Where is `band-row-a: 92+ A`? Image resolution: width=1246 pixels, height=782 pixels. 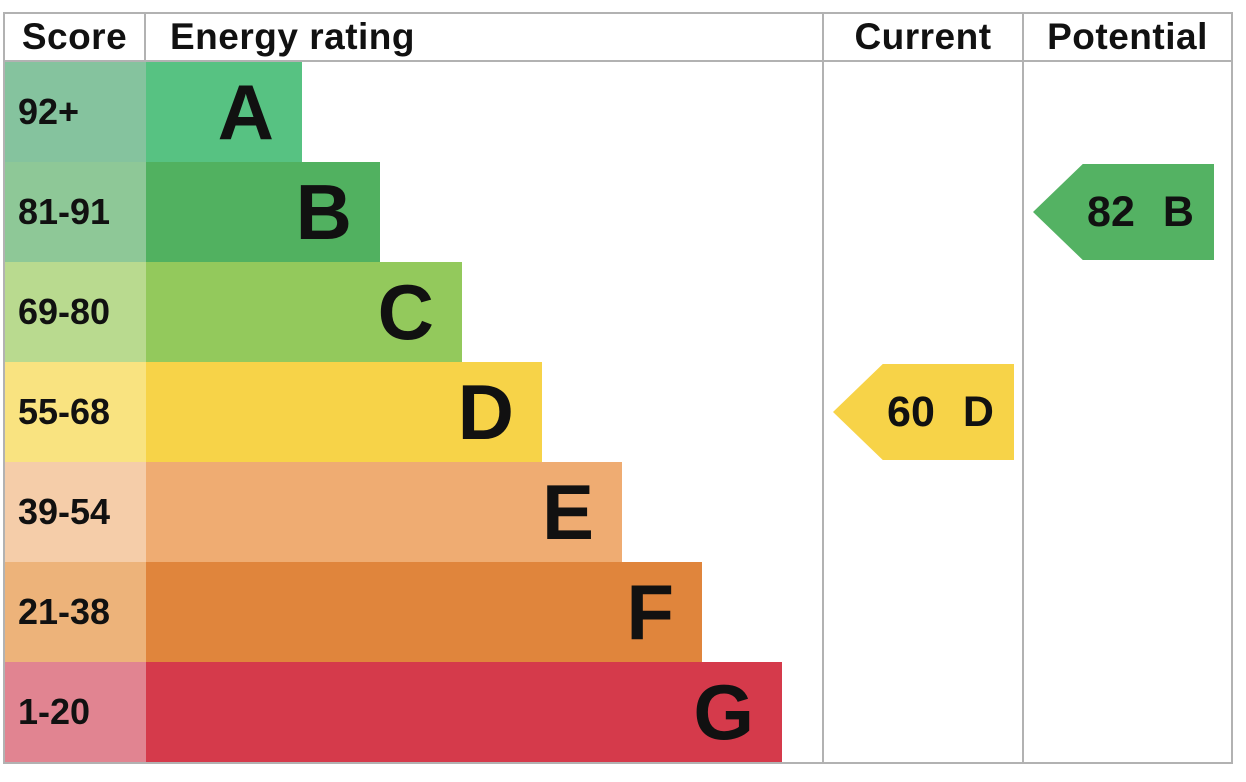
band-row-a: 92+ A is located at coordinates (618, 112).